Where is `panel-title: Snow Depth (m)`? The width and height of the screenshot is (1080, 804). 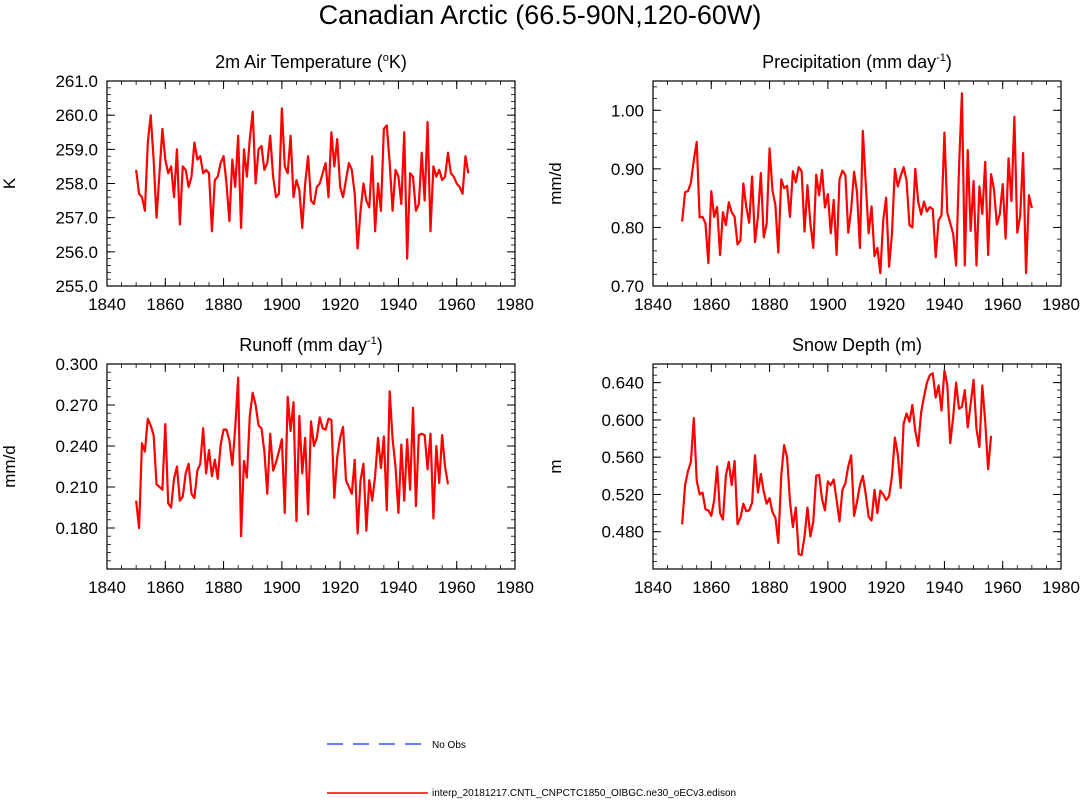
panel-title: Snow Depth (m) is located at coordinates (857, 345).